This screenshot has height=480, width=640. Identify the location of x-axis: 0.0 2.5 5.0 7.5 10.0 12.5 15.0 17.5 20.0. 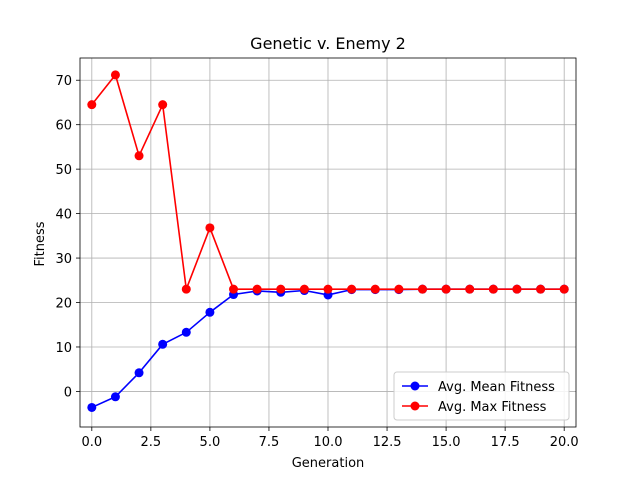
(330, 438).